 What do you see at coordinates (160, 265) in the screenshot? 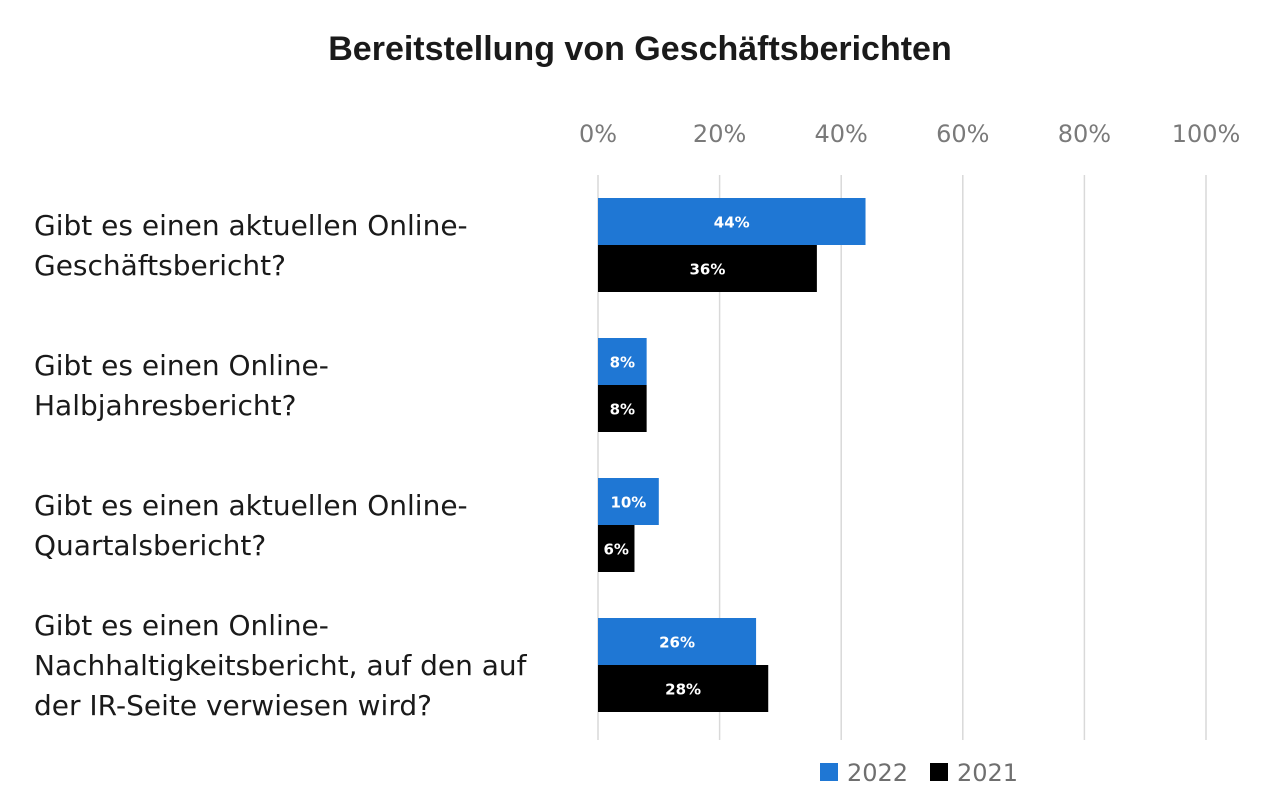
I see `category-label-line: Geschäftsbericht?` at bounding box center [160, 265].